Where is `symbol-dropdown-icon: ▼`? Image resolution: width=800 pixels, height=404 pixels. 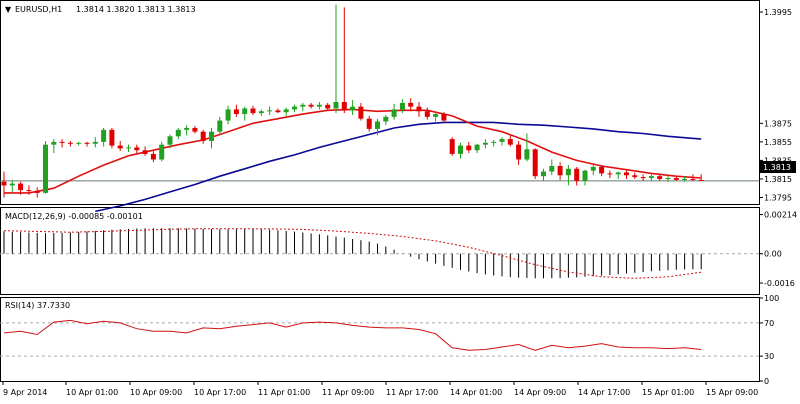 symbol-dropdown-icon: ▼ is located at coordinates (8, 9).